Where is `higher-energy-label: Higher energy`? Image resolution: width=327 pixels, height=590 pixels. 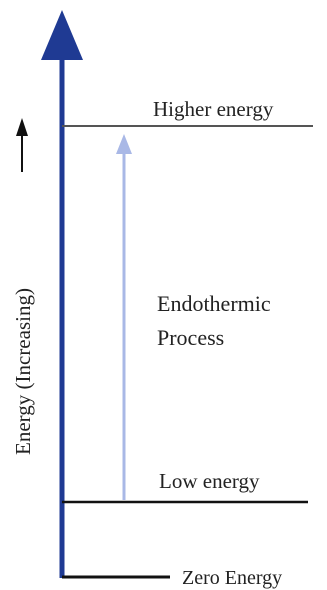 higher-energy-label: Higher energy is located at coordinates (213, 109).